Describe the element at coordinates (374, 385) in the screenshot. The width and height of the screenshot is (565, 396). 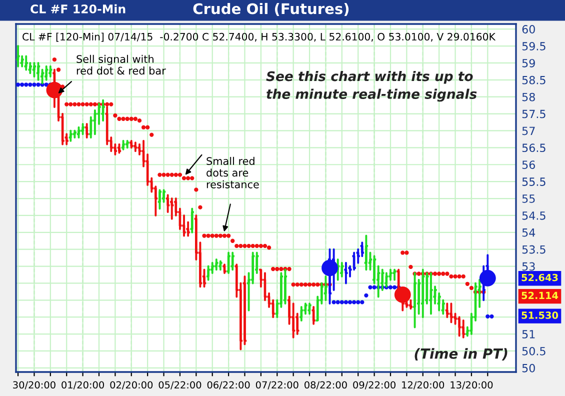
I see `x-tick-label: 09/22:00` at that location.